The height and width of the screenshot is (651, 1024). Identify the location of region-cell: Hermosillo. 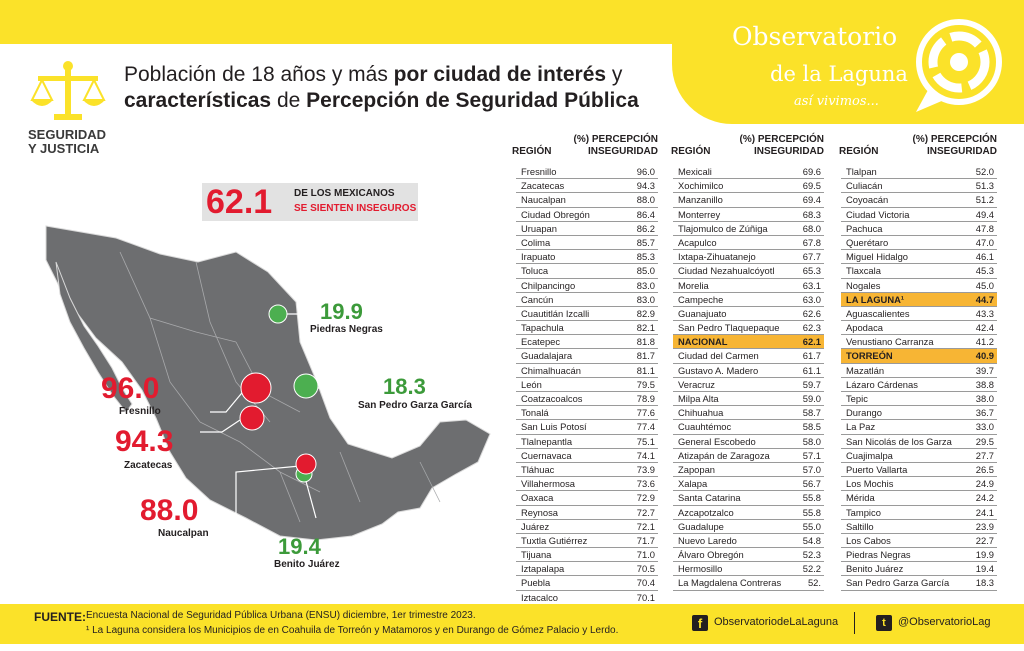
(700, 569).